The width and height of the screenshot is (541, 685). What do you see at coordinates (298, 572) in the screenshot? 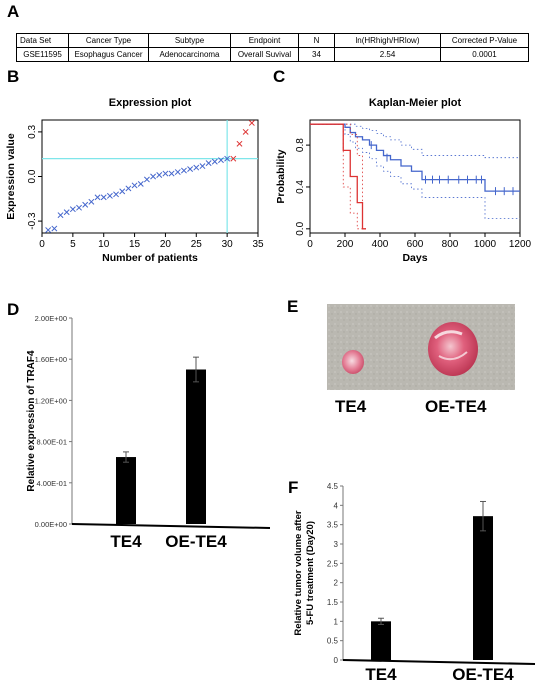
I see `y-axis-label: Relative tumor volume after` at bounding box center [298, 572].